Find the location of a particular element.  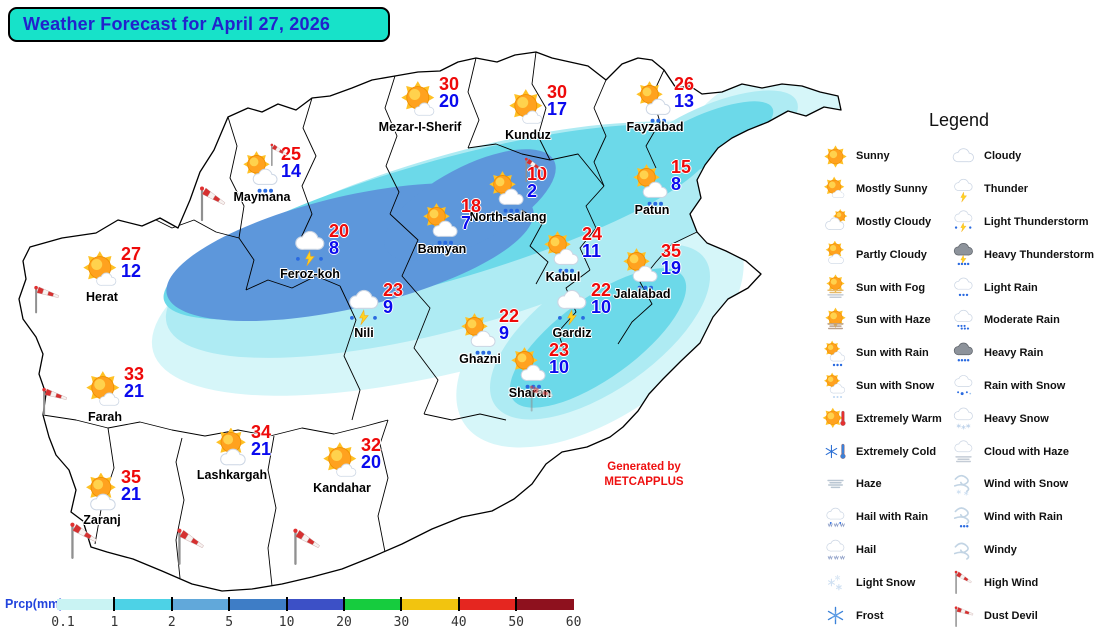

legend-label: Light Rain is located at coordinates (1011, 287).